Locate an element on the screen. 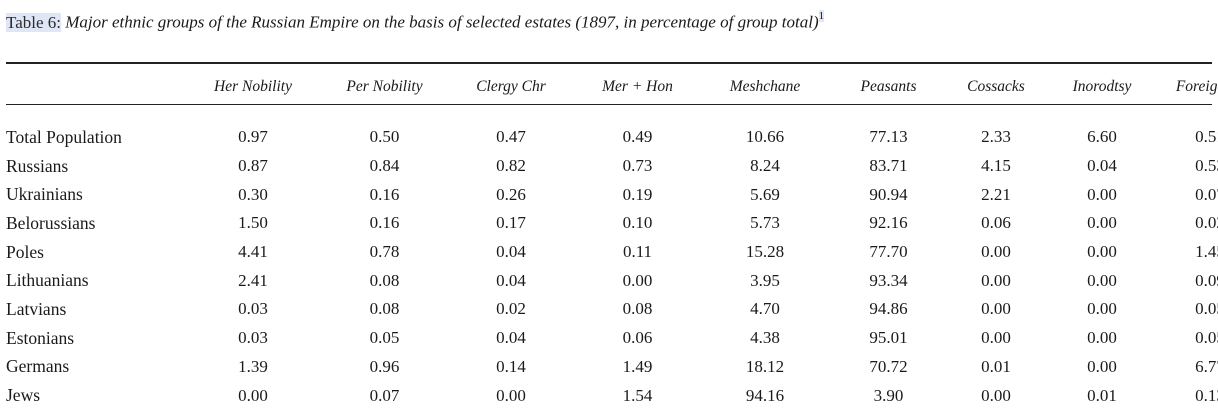 The width and height of the screenshot is (1218, 415). table-cell: 1.49 is located at coordinates (637, 366).